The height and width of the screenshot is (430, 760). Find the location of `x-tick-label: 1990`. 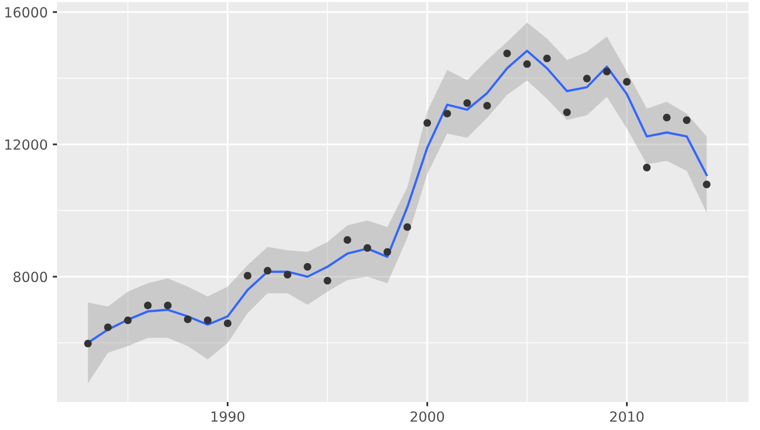

x-tick-label: 1990 is located at coordinates (228, 416).